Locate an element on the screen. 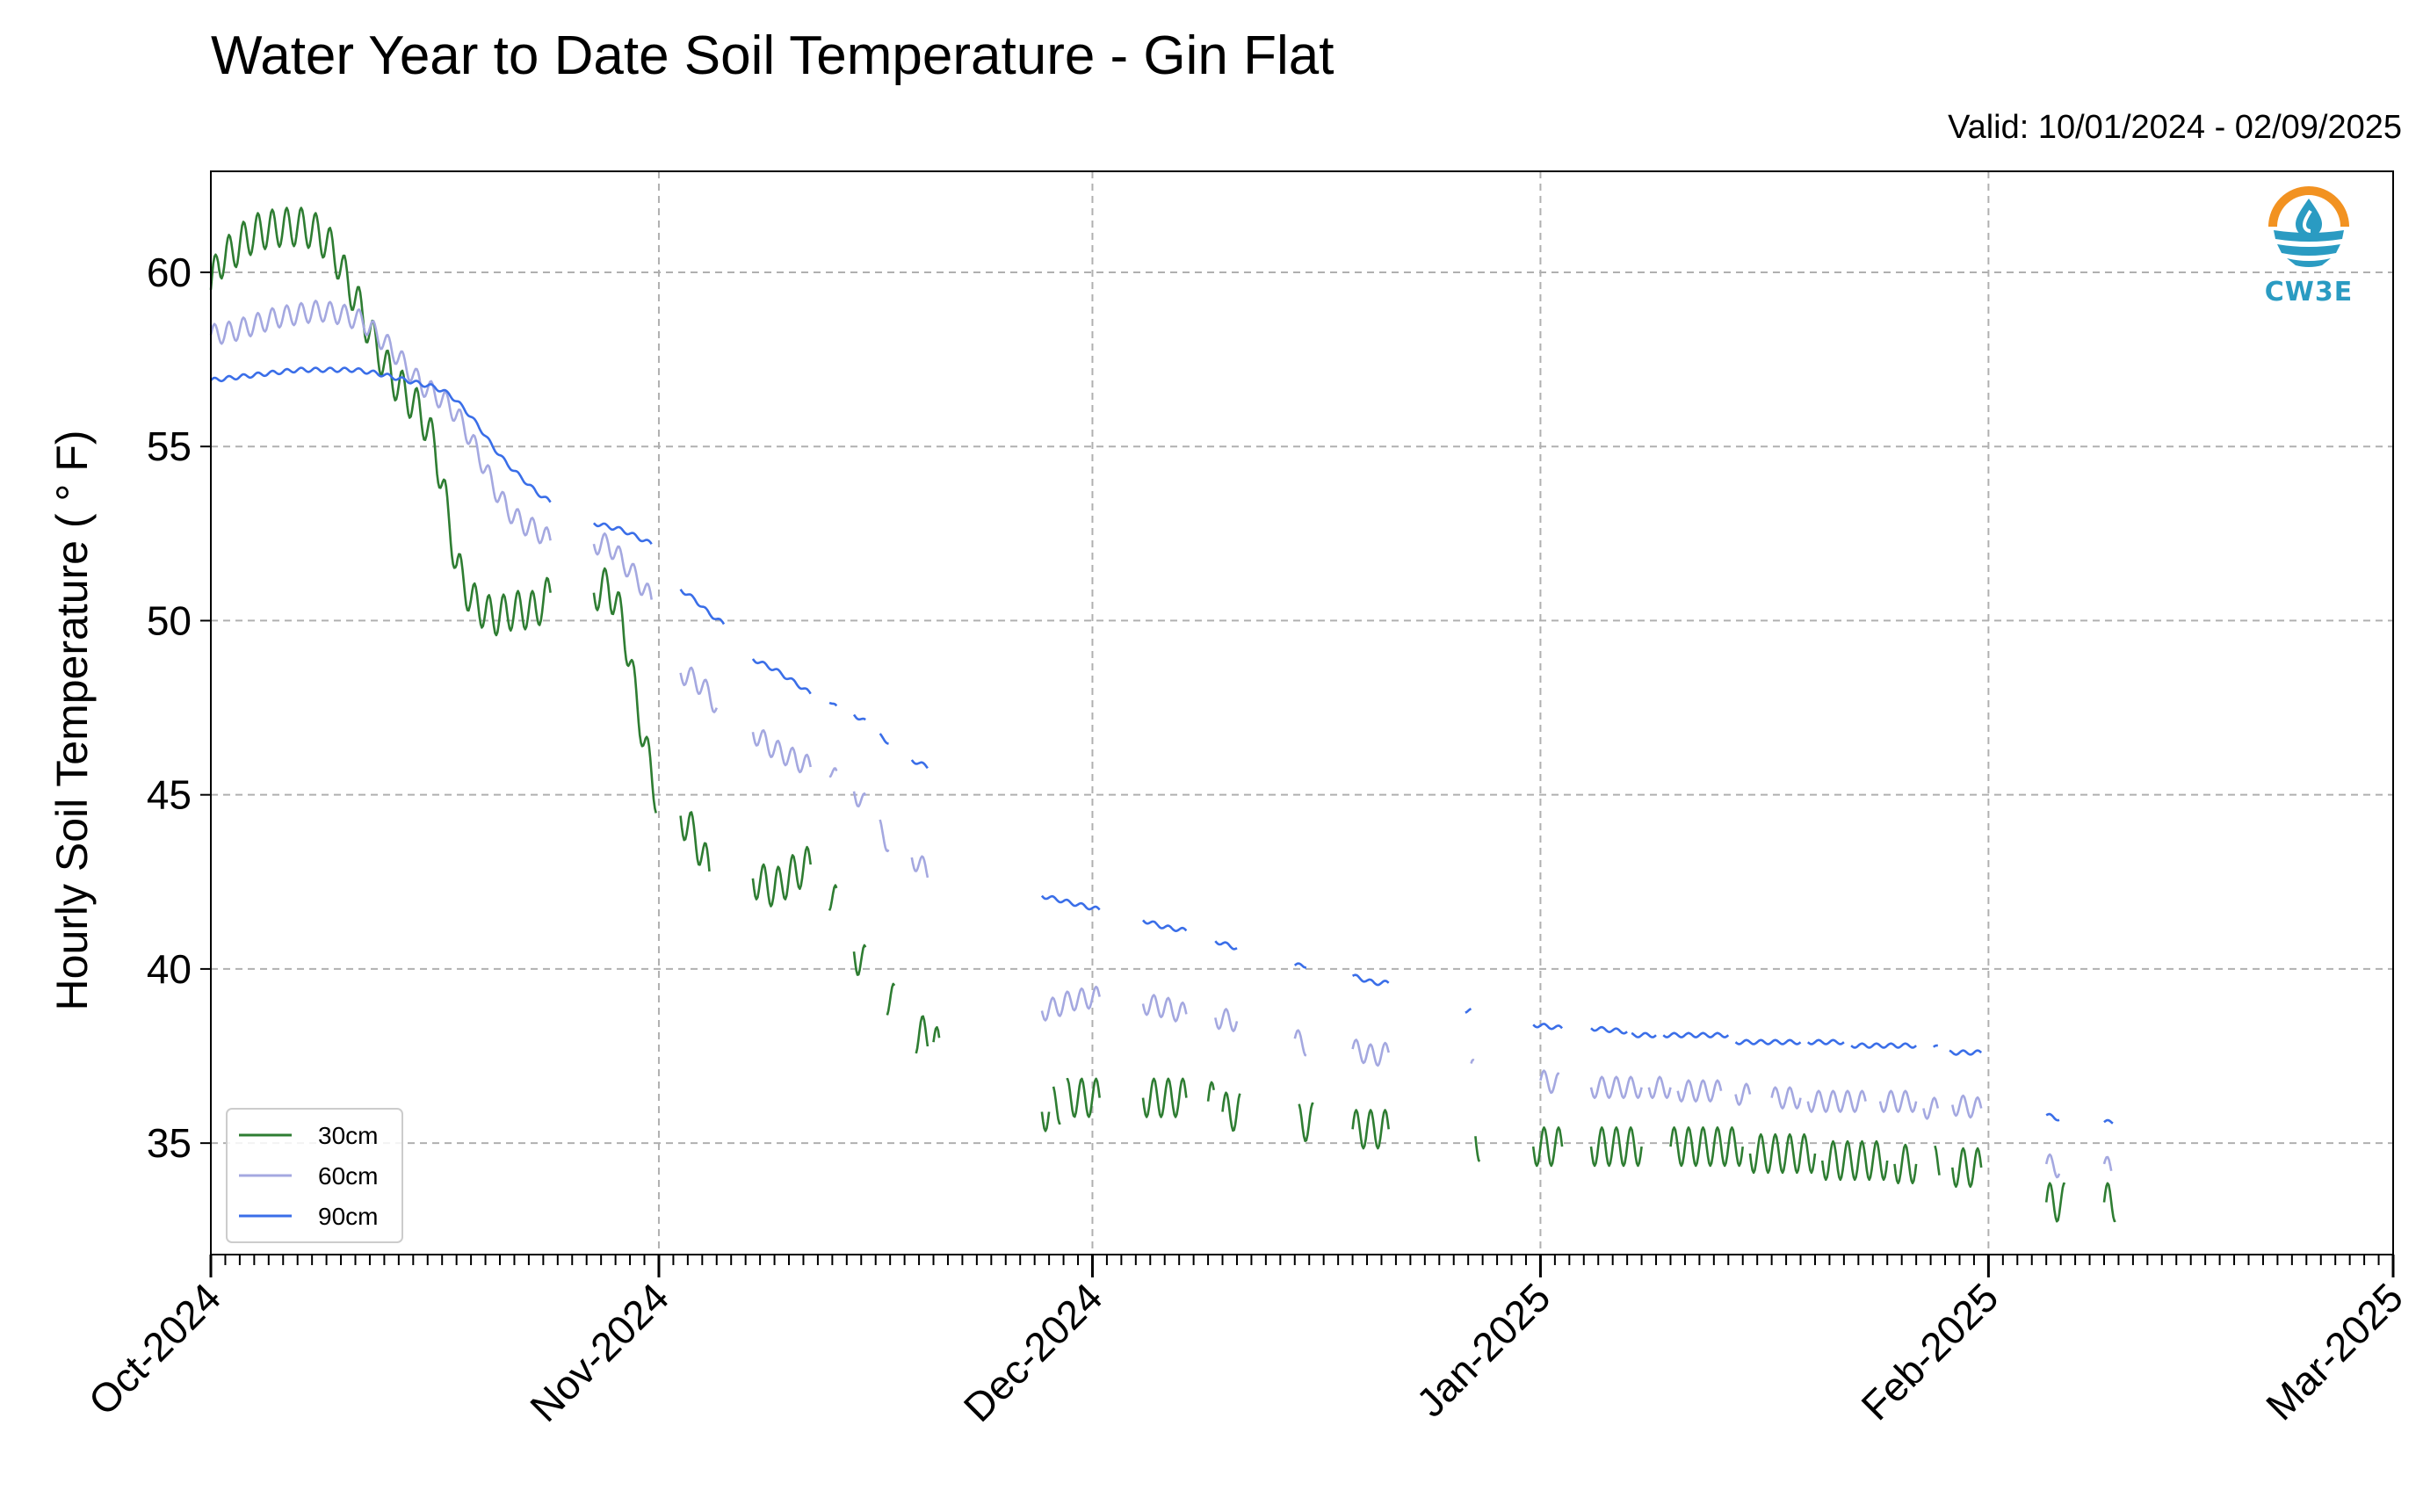 The image size is (2423, 1512). y-tick-label: 40 is located at coordinates (169, 969).